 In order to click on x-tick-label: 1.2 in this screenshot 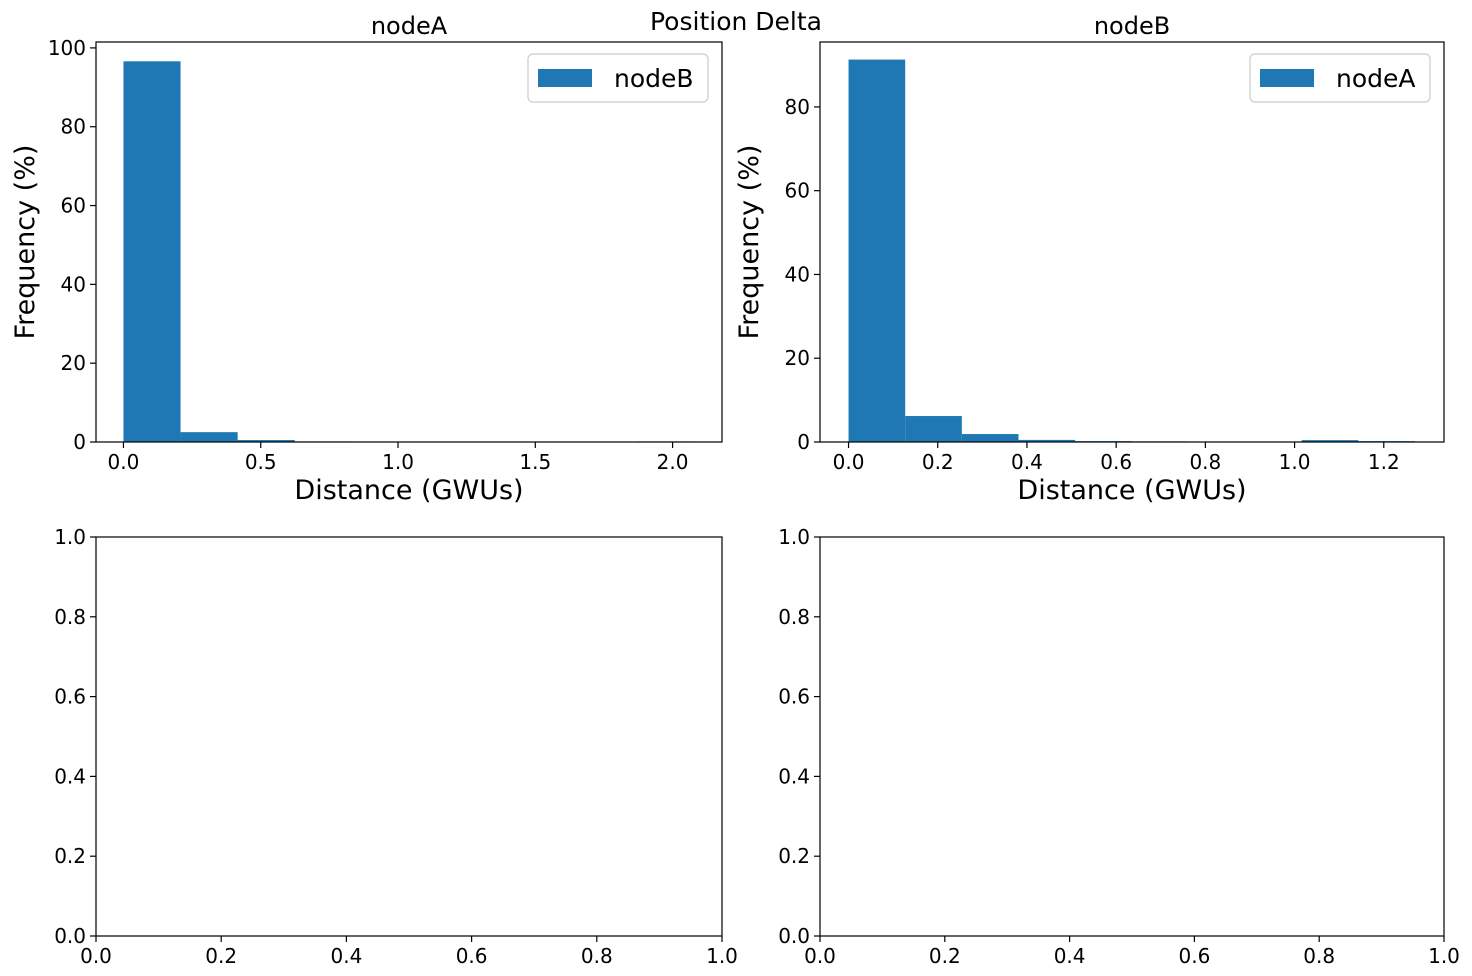, I will do `click(1384, 462)`.